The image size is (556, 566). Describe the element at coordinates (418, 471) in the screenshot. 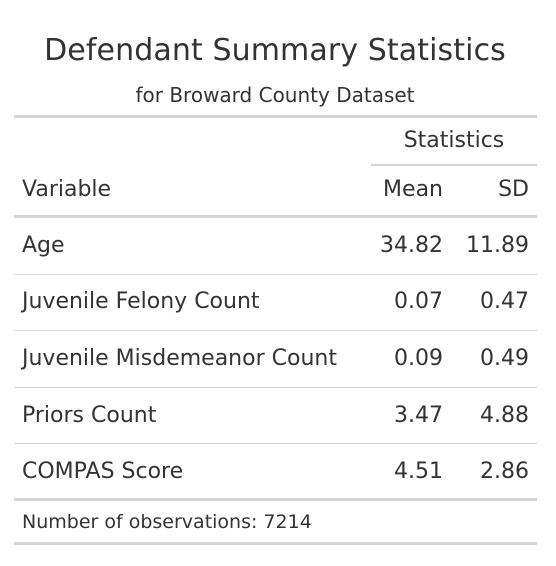

I see `row-mean: 4.51` at that location.